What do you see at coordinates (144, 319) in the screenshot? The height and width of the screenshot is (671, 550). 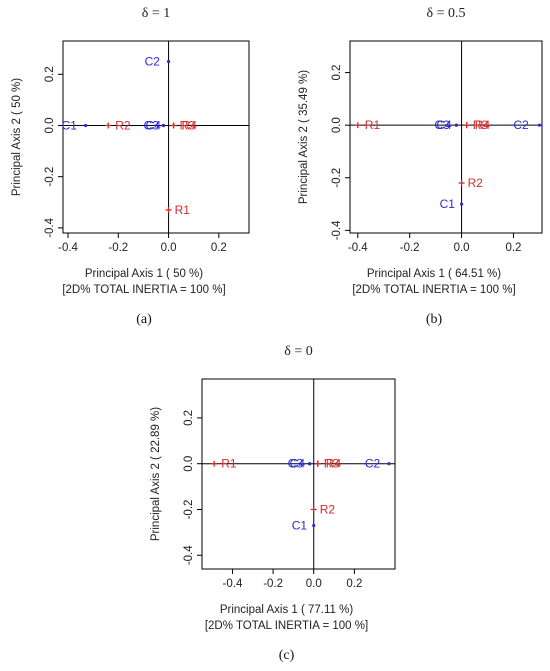 I see `panel-label: (a)` at bounding box center [144, 319].